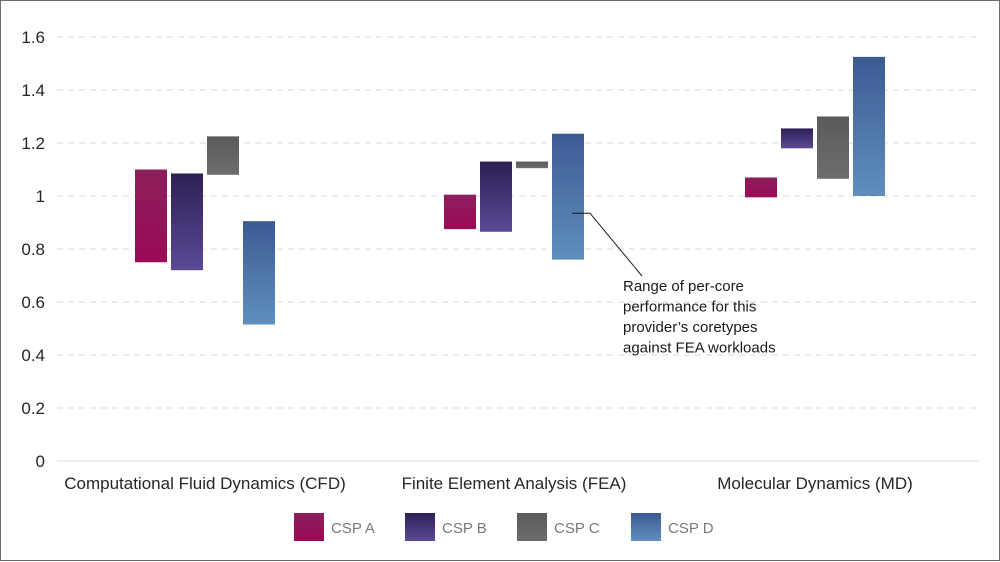 The image size is (1000, 562). I want to click on y-axis-ticks: 0 0.2 0.4 0.6 0.8 1 1.2 1.4 1.6, so click(33, 249).